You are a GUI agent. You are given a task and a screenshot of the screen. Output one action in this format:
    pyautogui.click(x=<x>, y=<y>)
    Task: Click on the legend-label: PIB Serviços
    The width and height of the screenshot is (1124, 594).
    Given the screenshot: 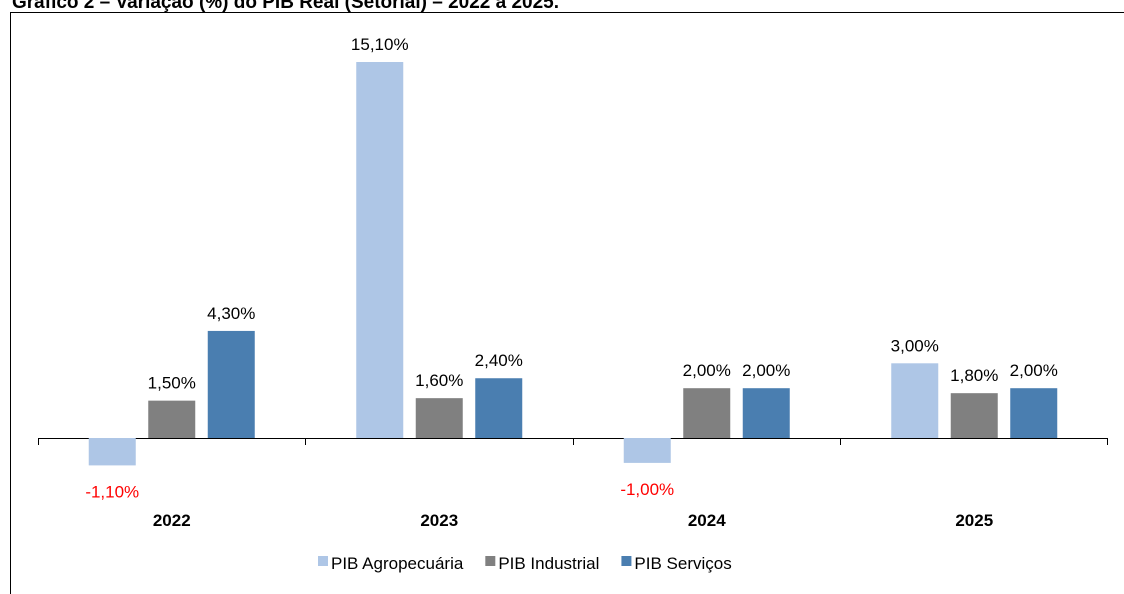 What is the action you would take?
    pyautogui.click(x=682, y=563)
    